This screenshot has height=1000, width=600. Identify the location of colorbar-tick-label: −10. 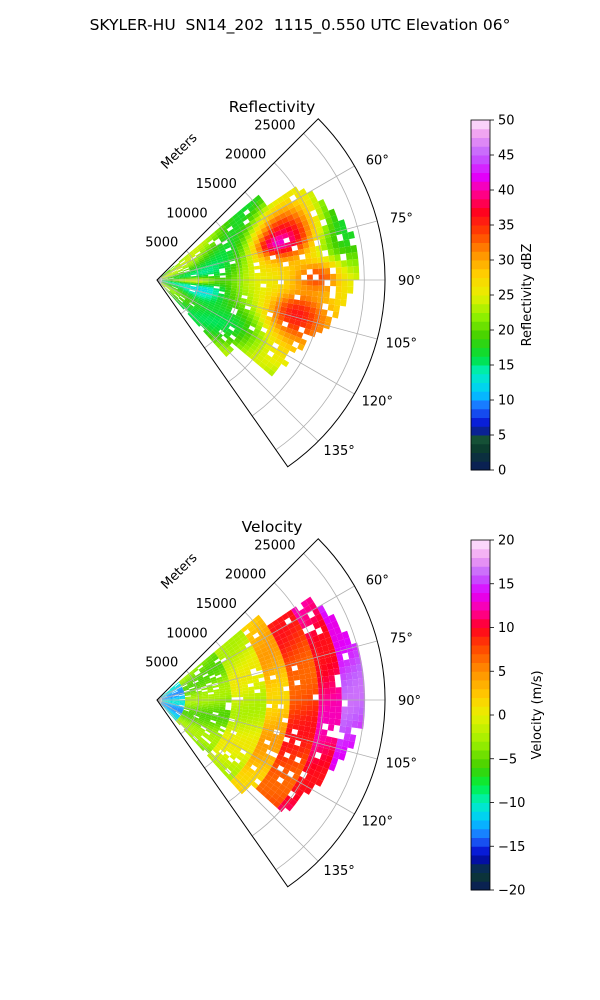
(511, 803).